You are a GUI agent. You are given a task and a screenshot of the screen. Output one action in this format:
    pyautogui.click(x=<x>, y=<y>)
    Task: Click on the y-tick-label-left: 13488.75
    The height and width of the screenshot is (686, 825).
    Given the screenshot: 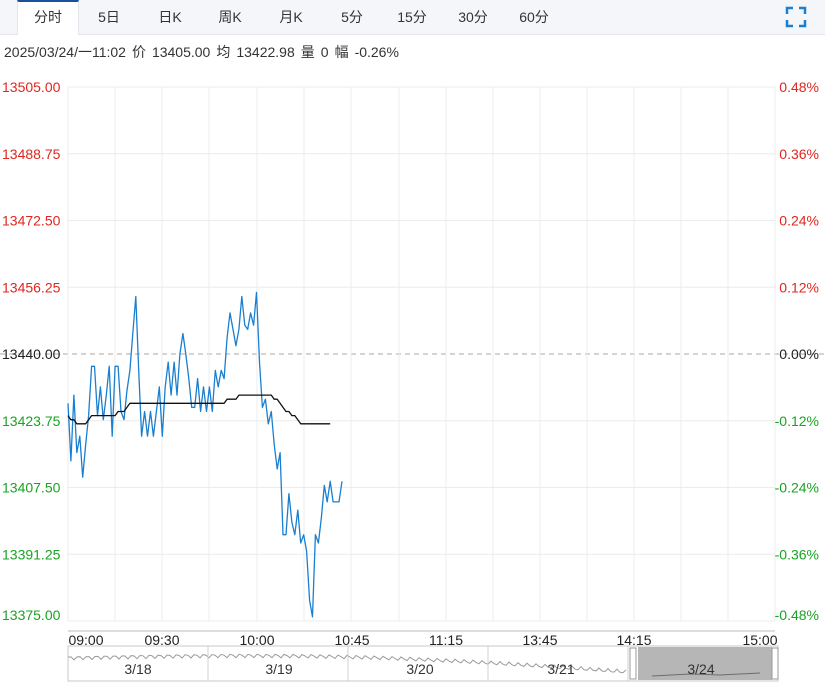 What is the action you would take?
    pyautogui.click(x=31, y=154)
    